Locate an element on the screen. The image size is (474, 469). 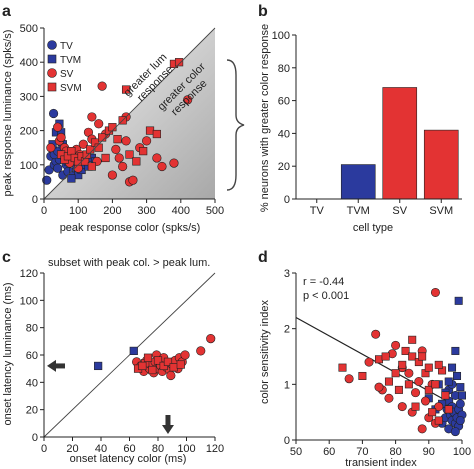
legend-label-tv: TV is located at coordinates (66, 46).